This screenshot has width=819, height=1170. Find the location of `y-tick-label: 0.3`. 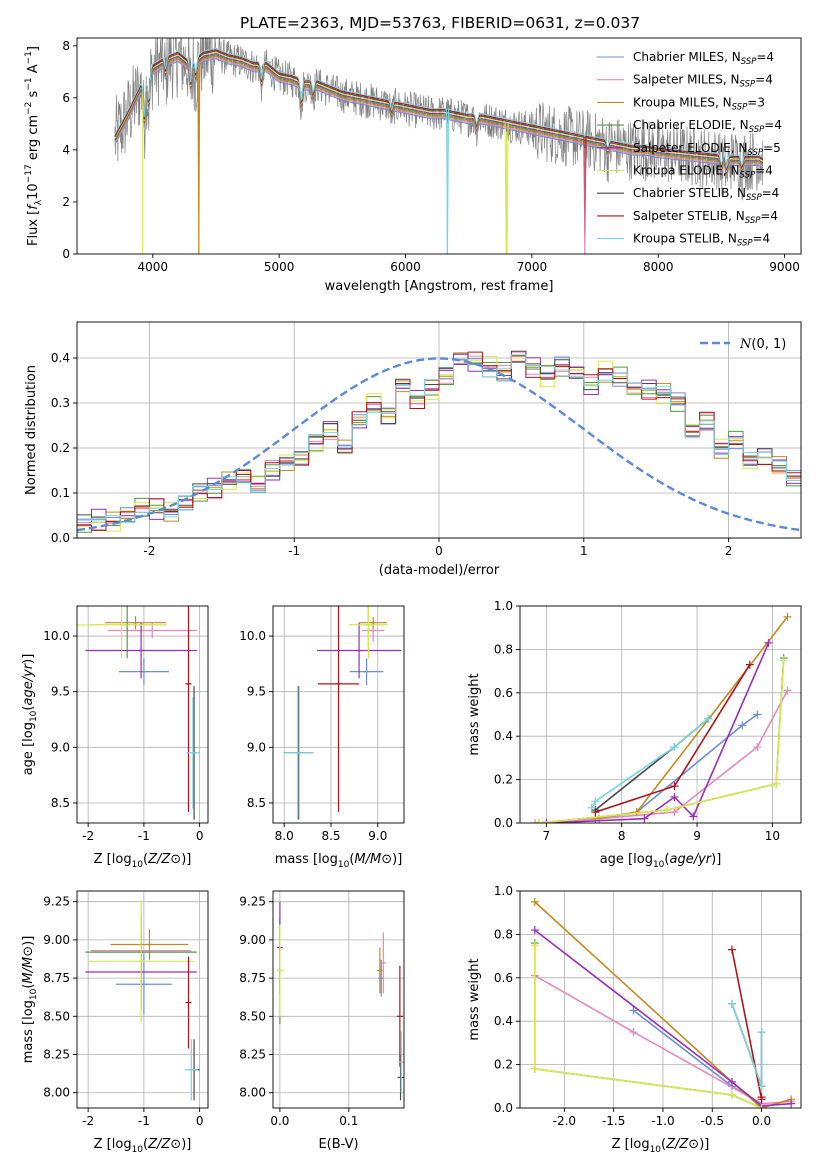

y-tick-label: 0.3 is located at coordinates (60, 403).